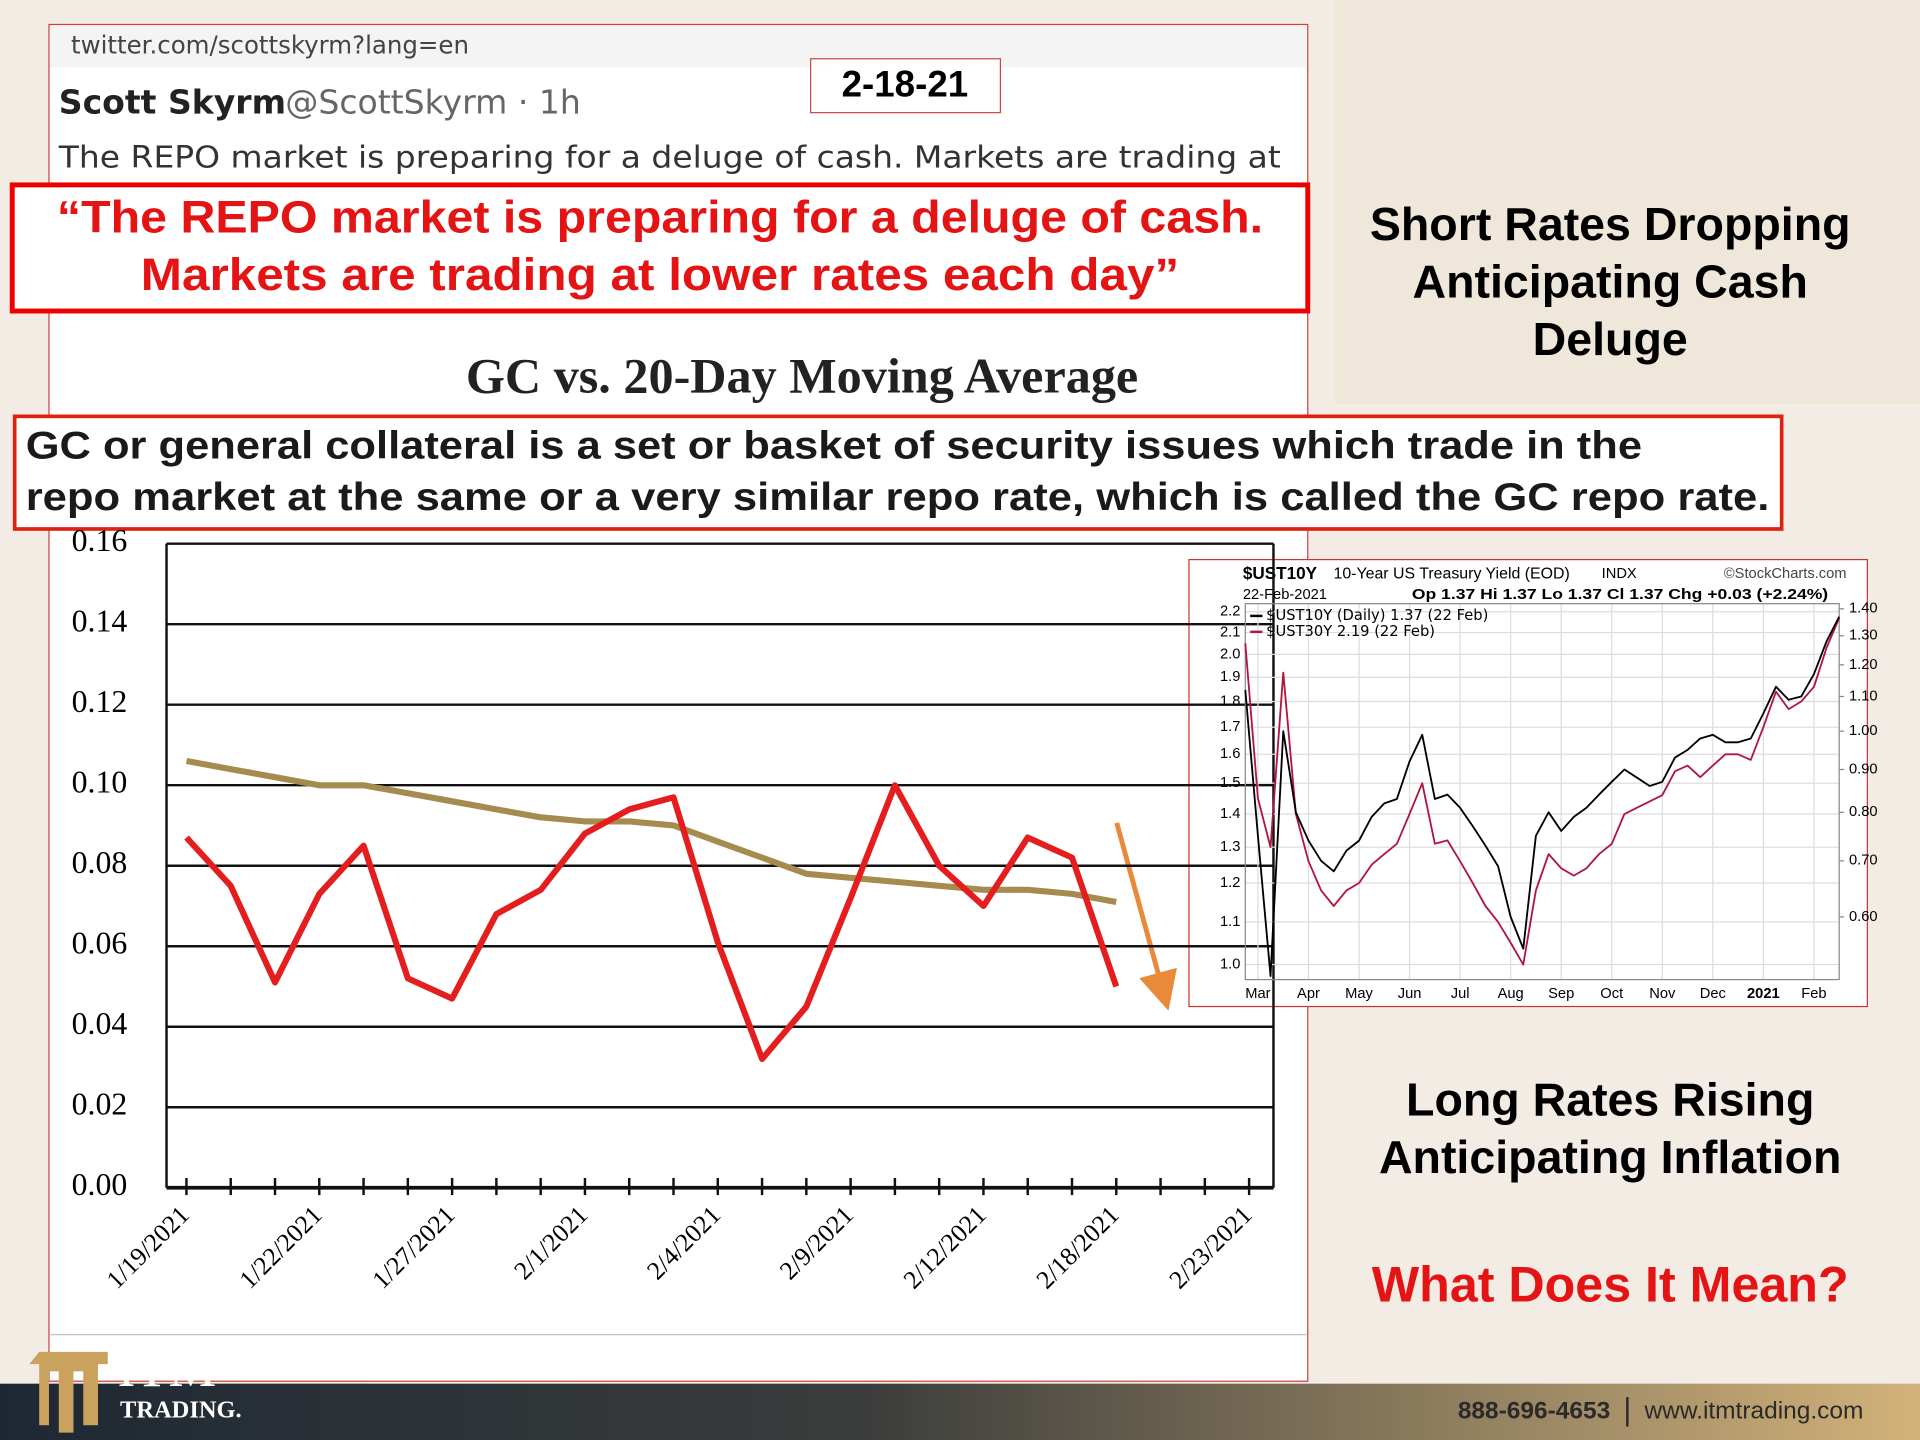 The width and height of the screenshot is (1920, 1440). What do you see at coordinates (100, 1023) in the screenshot?
I see `y-tick-label: 0.04` at bounding box center [100, 1023].